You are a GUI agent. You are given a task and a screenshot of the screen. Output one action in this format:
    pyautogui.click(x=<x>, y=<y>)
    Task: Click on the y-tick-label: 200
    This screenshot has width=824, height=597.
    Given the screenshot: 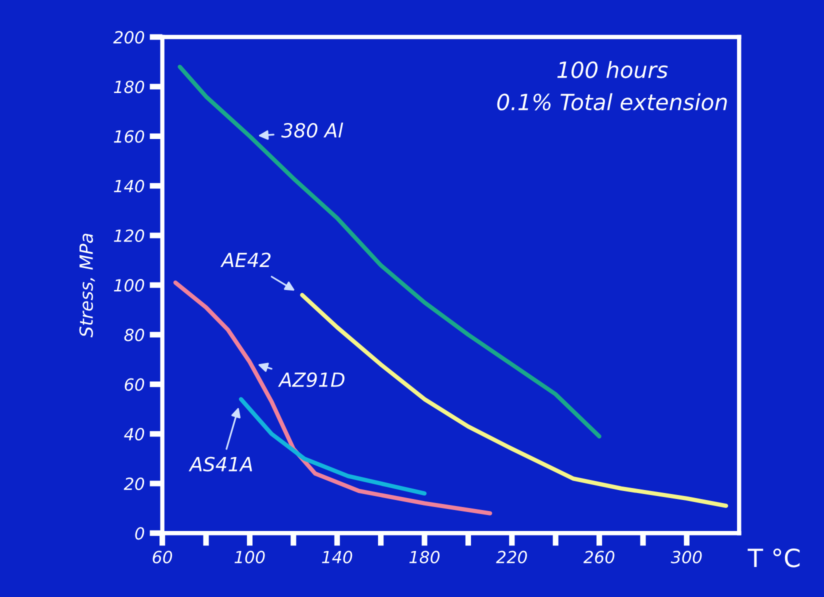 What is the action you would take?
    pyautogui.click(x=128, y=37)
    